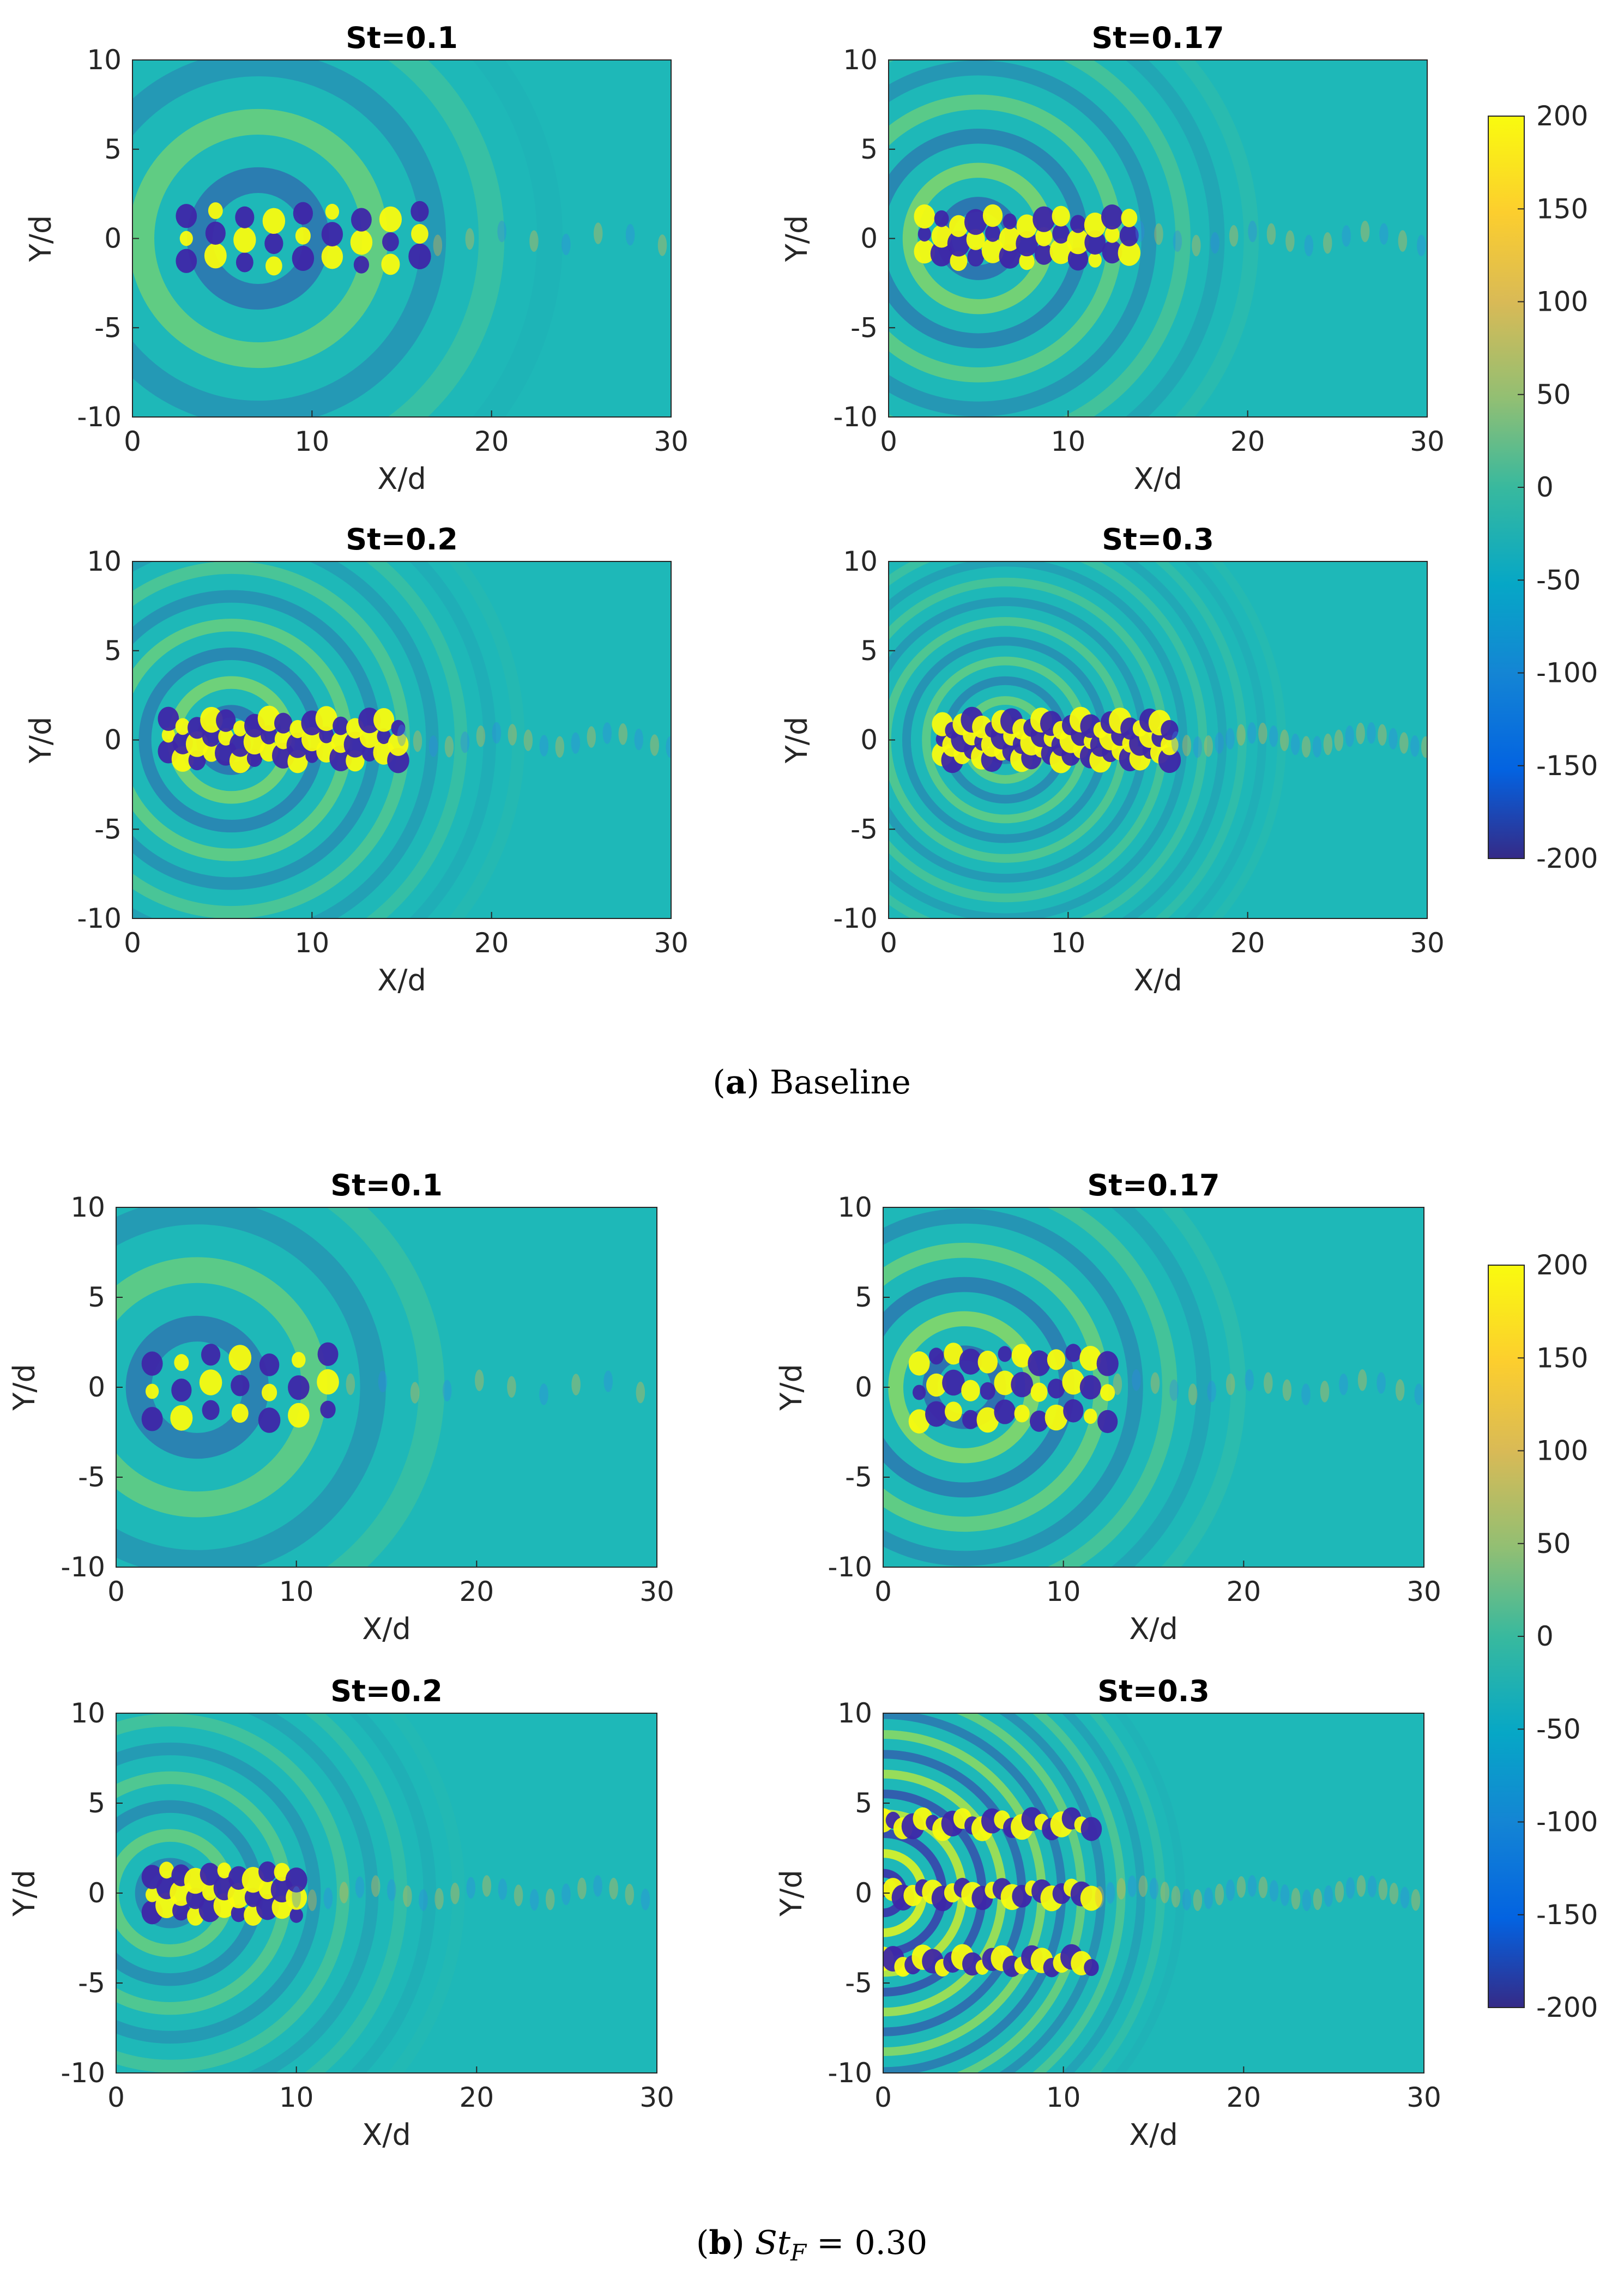  What do you see at coordinates (1567, 673) in the screenshot?
I see `colorbar-tick-label: -100` at bounding box center [1567, 673].